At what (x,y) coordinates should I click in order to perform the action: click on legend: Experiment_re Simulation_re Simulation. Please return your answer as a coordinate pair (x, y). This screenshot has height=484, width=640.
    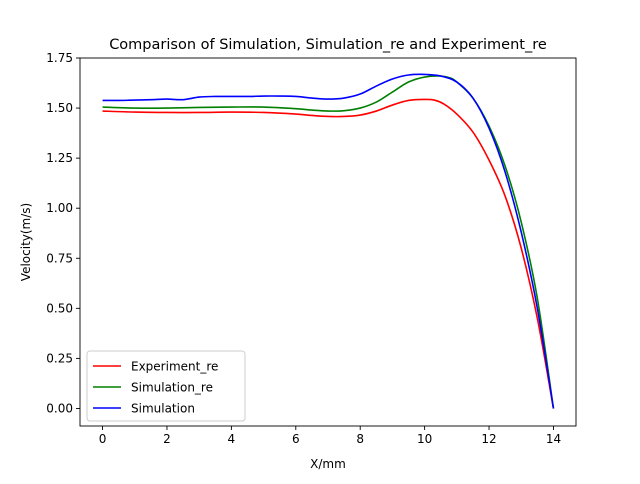
    Looking at the image, I should click on (166, 386).